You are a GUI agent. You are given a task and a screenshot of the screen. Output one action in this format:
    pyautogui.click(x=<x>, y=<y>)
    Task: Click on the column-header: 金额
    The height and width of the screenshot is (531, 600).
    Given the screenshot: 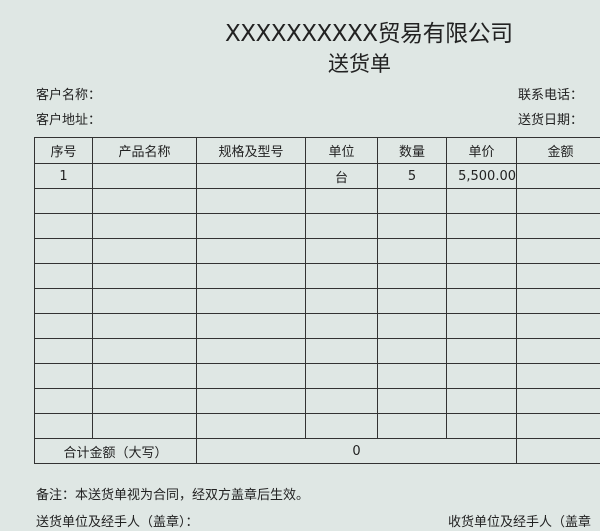 What is the action you would take?
    pyautogui.click(x=558, y=150)
    